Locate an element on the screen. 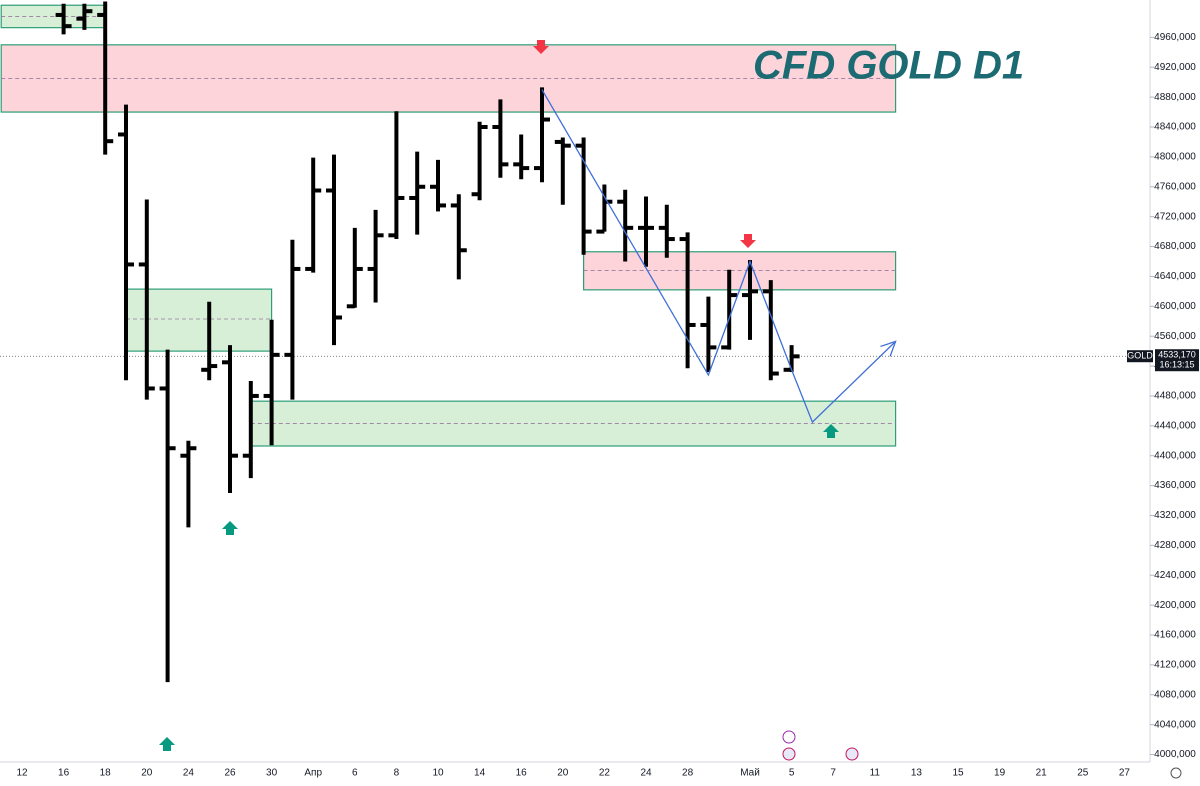 The width and height of the screenshot is (1200, 786). price-box is located at coordinates (1177, 360).